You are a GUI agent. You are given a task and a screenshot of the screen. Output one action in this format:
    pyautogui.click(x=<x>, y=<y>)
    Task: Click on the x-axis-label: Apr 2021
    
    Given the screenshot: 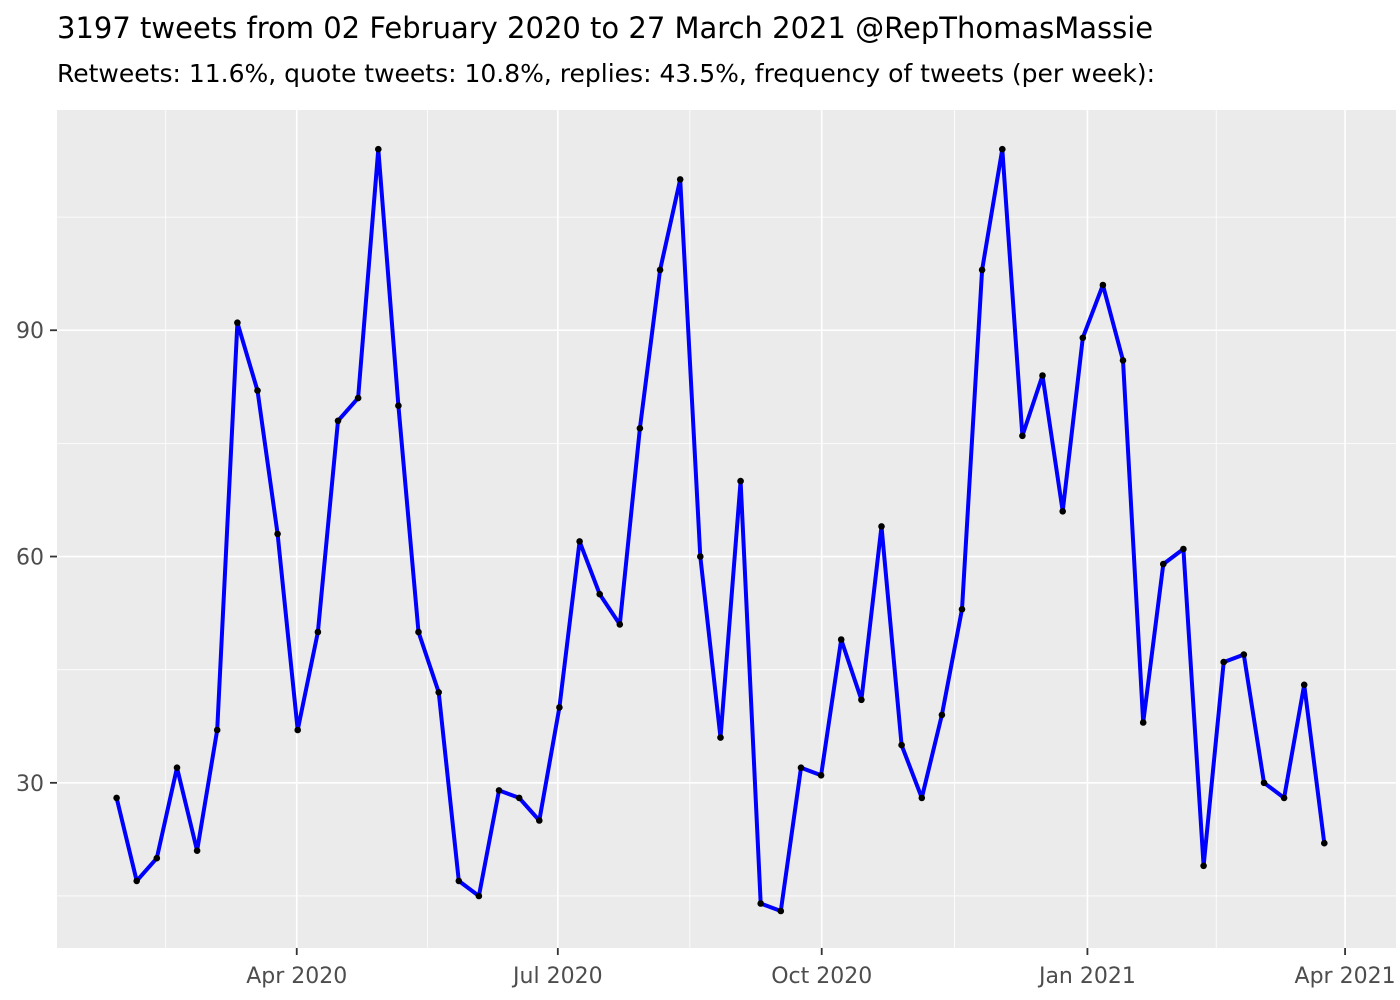 What is the action you would take?
    pyautogui.click(x=1345, y=976)
    